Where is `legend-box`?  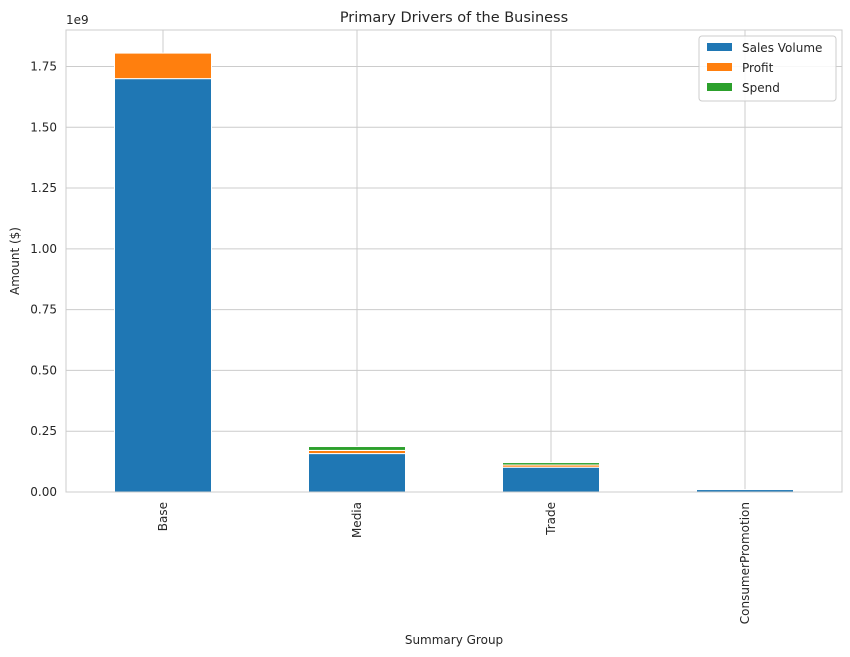
legend-box is located at coordinates (767, 68).